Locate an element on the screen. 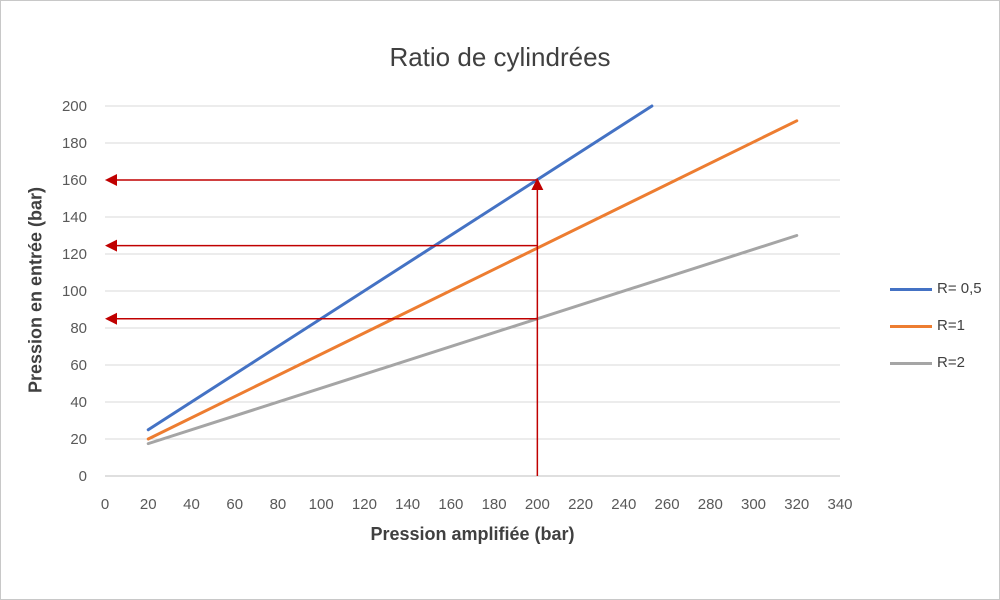 This screenshot has height=600, width=1000. legend-item-r05: R= 0,5 is located at coordinates (942, 298).